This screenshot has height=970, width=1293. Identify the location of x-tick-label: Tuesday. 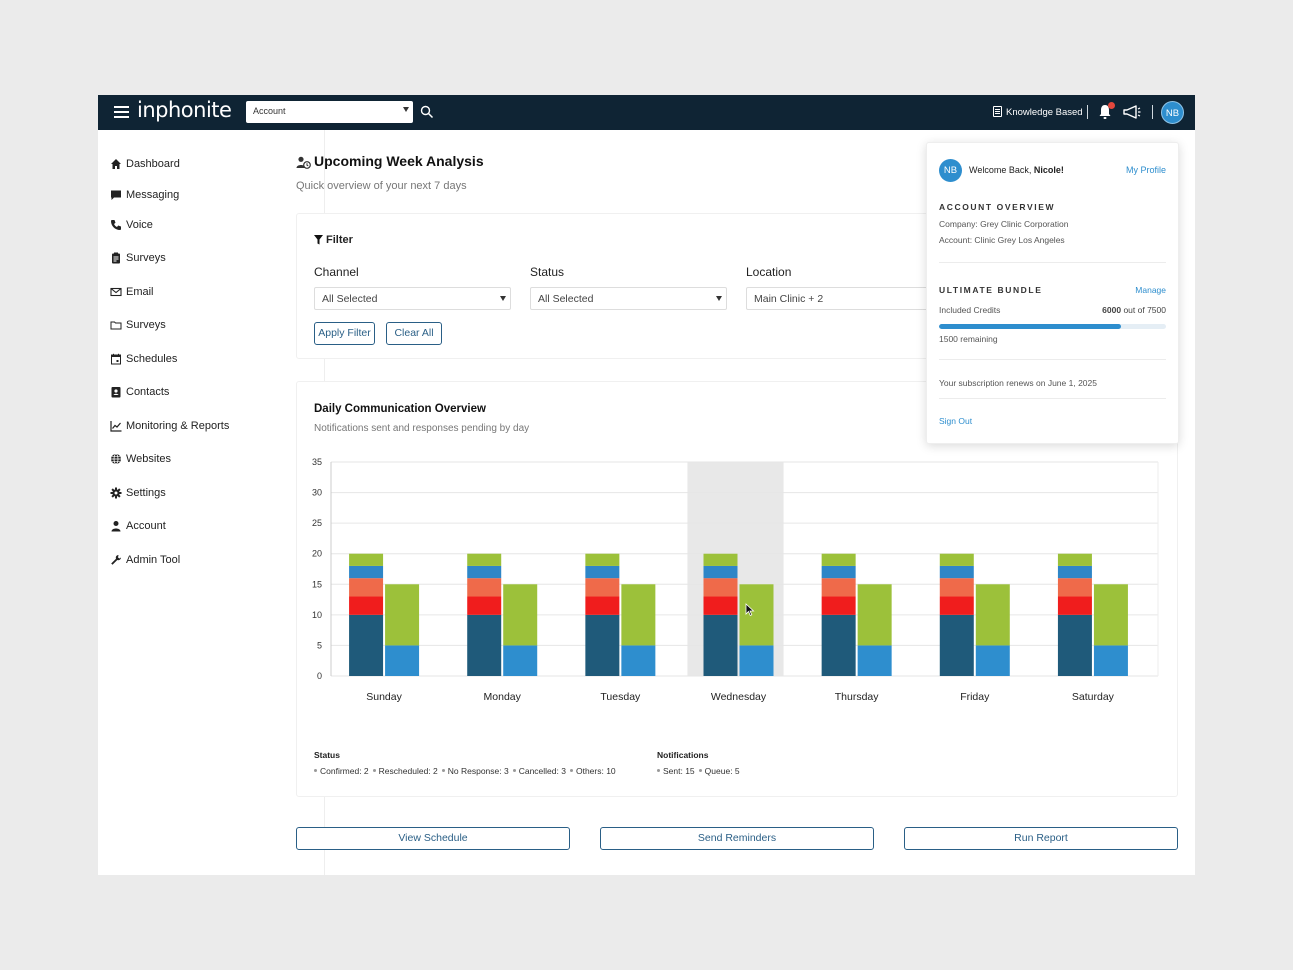
(620, 697).